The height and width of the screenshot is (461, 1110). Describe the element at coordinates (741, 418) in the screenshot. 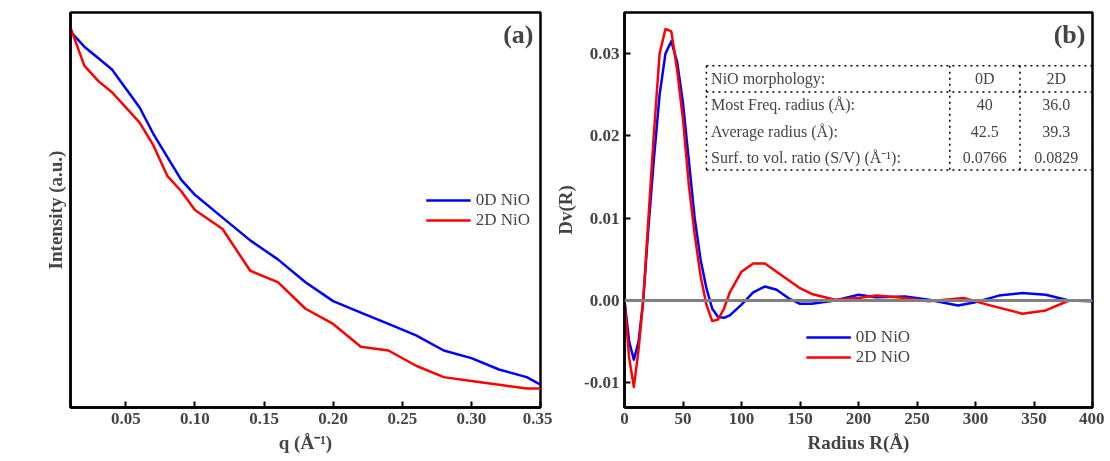

I see `x-tick-label: 100` at that location.